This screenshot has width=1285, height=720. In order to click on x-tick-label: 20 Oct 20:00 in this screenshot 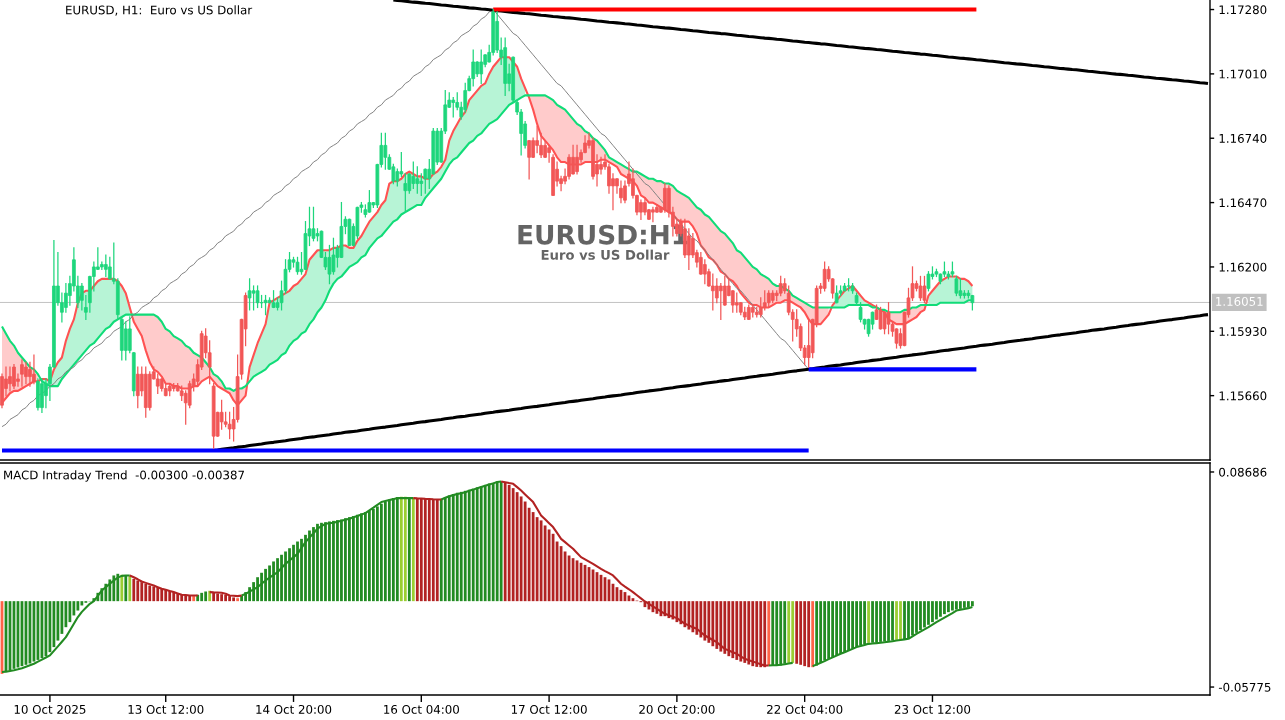, I will do `click(677, 709)`.